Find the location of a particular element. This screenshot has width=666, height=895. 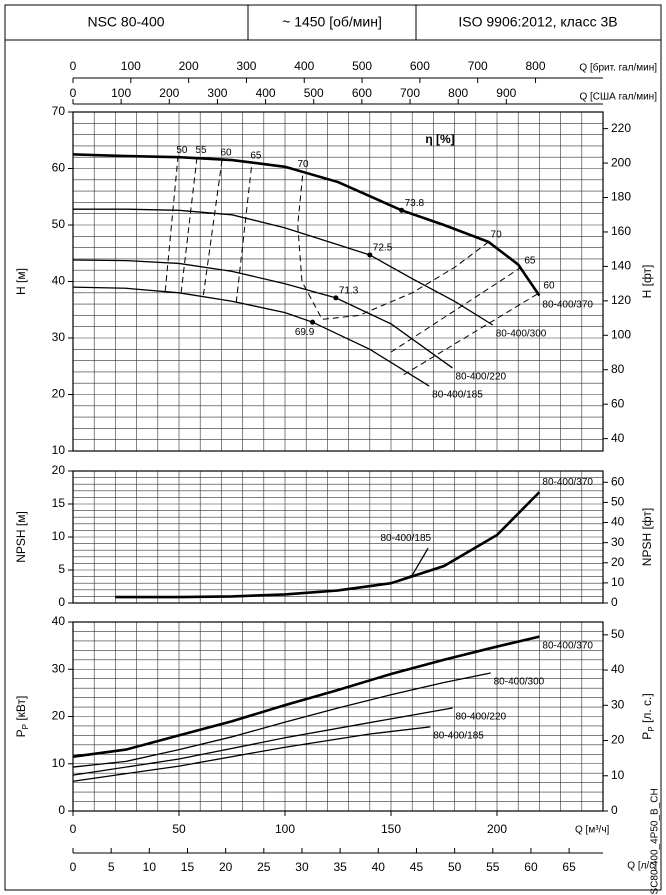

x3-tick-label: 500 is located at coordinates (314, 93).